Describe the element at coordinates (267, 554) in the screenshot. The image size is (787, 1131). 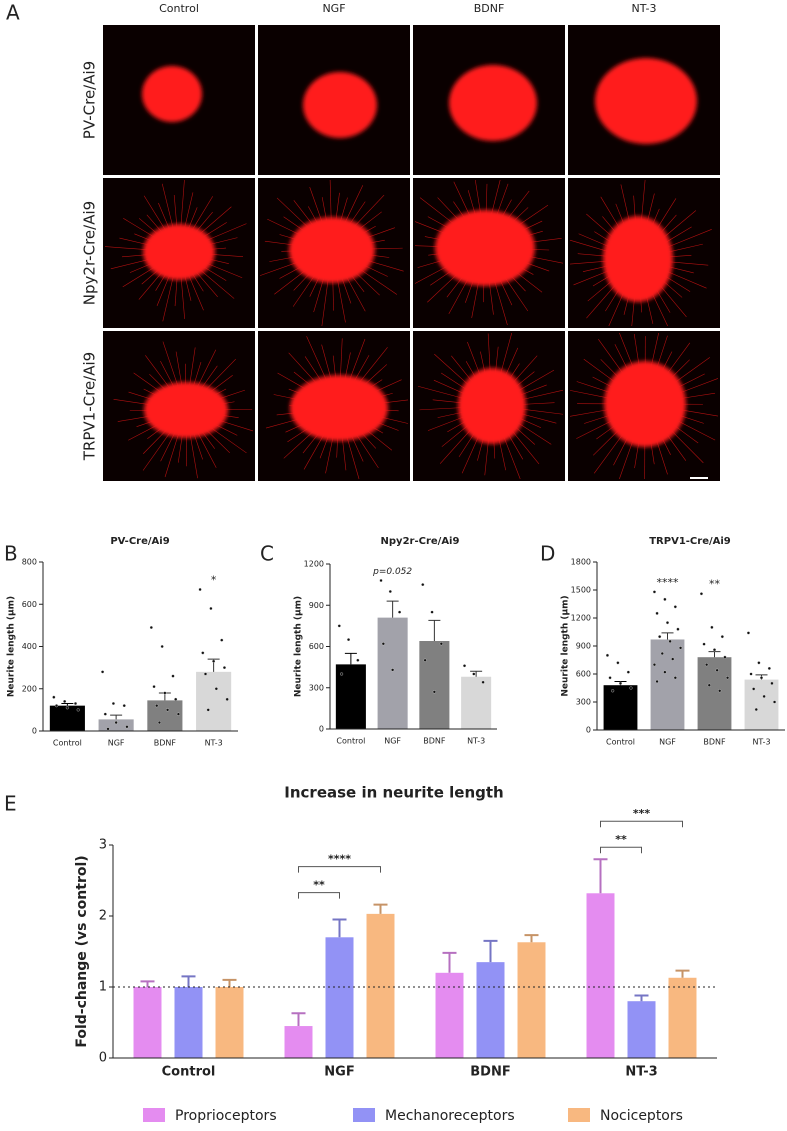
I see `panel-letter: C` at that location.